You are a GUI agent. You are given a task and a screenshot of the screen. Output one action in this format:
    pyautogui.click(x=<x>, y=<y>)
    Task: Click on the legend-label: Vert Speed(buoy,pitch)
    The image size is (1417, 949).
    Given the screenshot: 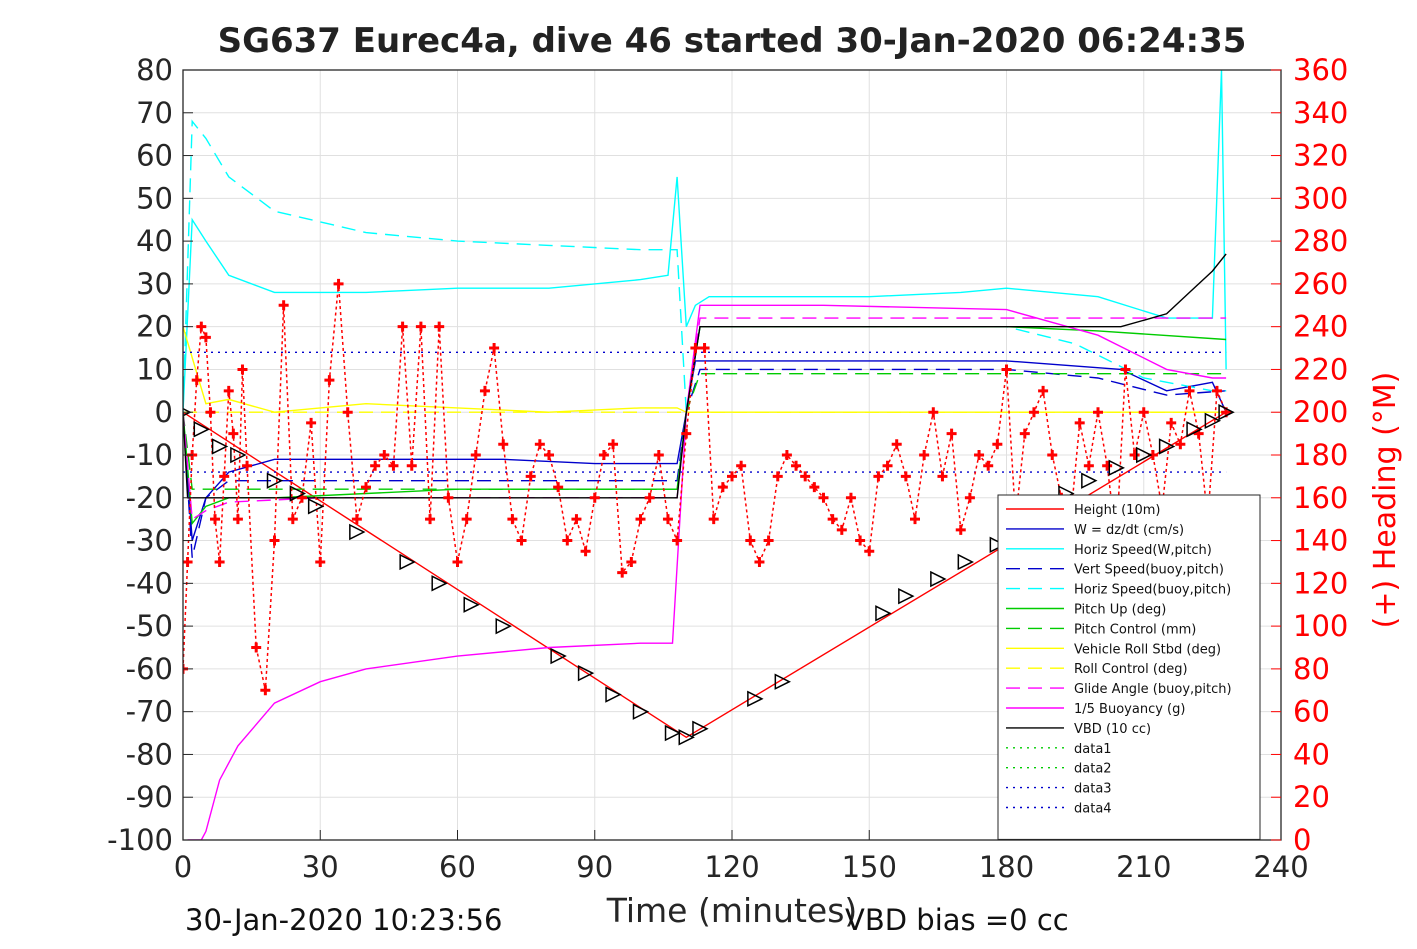 What is the action you would take?
    pyautogui.click(x=1149, y=570)
    